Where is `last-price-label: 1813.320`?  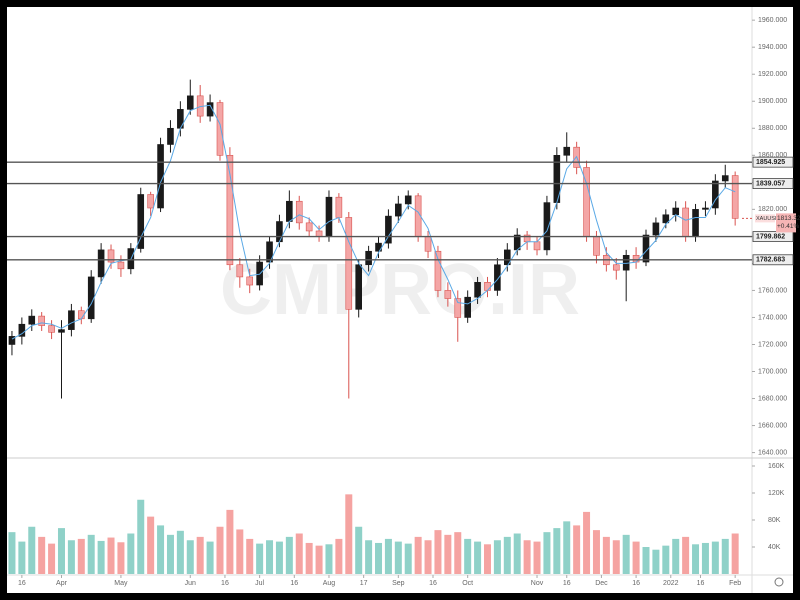
last-price-label: 1813.320 is located at coordinates (788, 218).